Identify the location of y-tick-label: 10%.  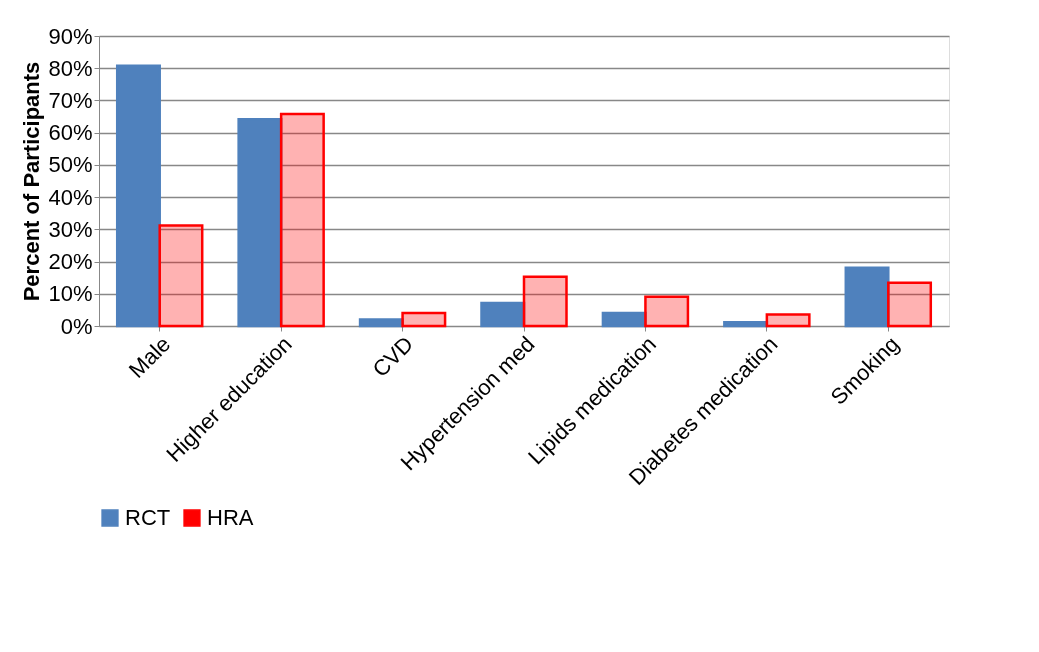
(70, 294).